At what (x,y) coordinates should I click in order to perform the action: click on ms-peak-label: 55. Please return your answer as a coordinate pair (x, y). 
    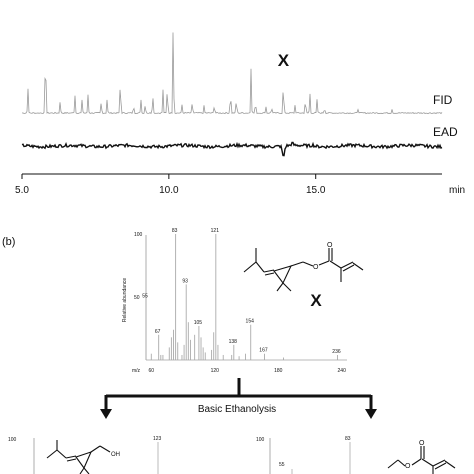
    Looking at the image, I should click on (145, 297).